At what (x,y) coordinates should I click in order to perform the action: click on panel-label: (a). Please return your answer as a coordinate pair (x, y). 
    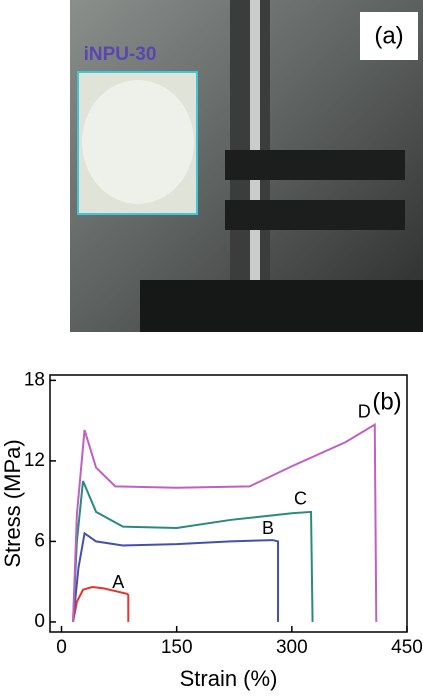
    Looking at the image, I should click on (388, 35).